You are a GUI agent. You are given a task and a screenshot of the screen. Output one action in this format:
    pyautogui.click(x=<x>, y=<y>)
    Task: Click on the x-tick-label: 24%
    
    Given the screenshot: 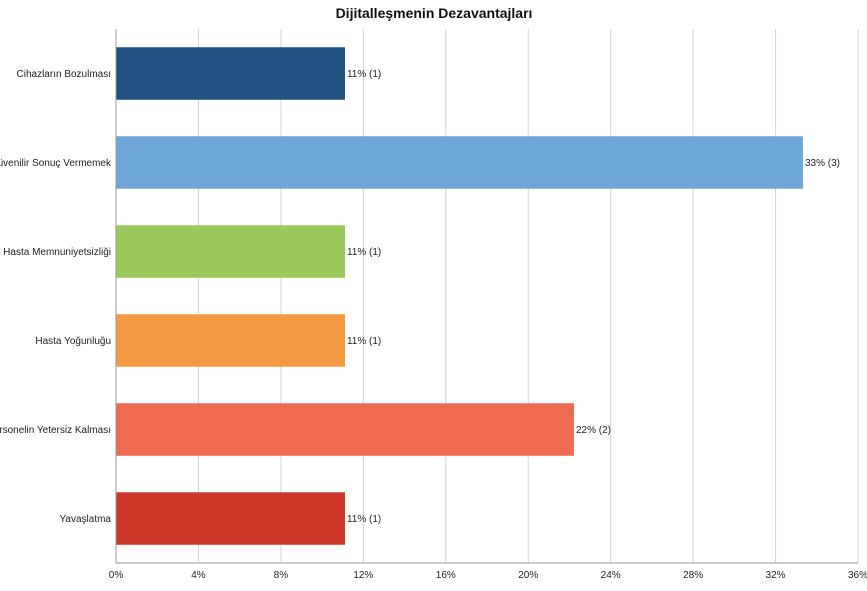 What is the action you would take?
    pyautogui.click(x=611, y=575)
    